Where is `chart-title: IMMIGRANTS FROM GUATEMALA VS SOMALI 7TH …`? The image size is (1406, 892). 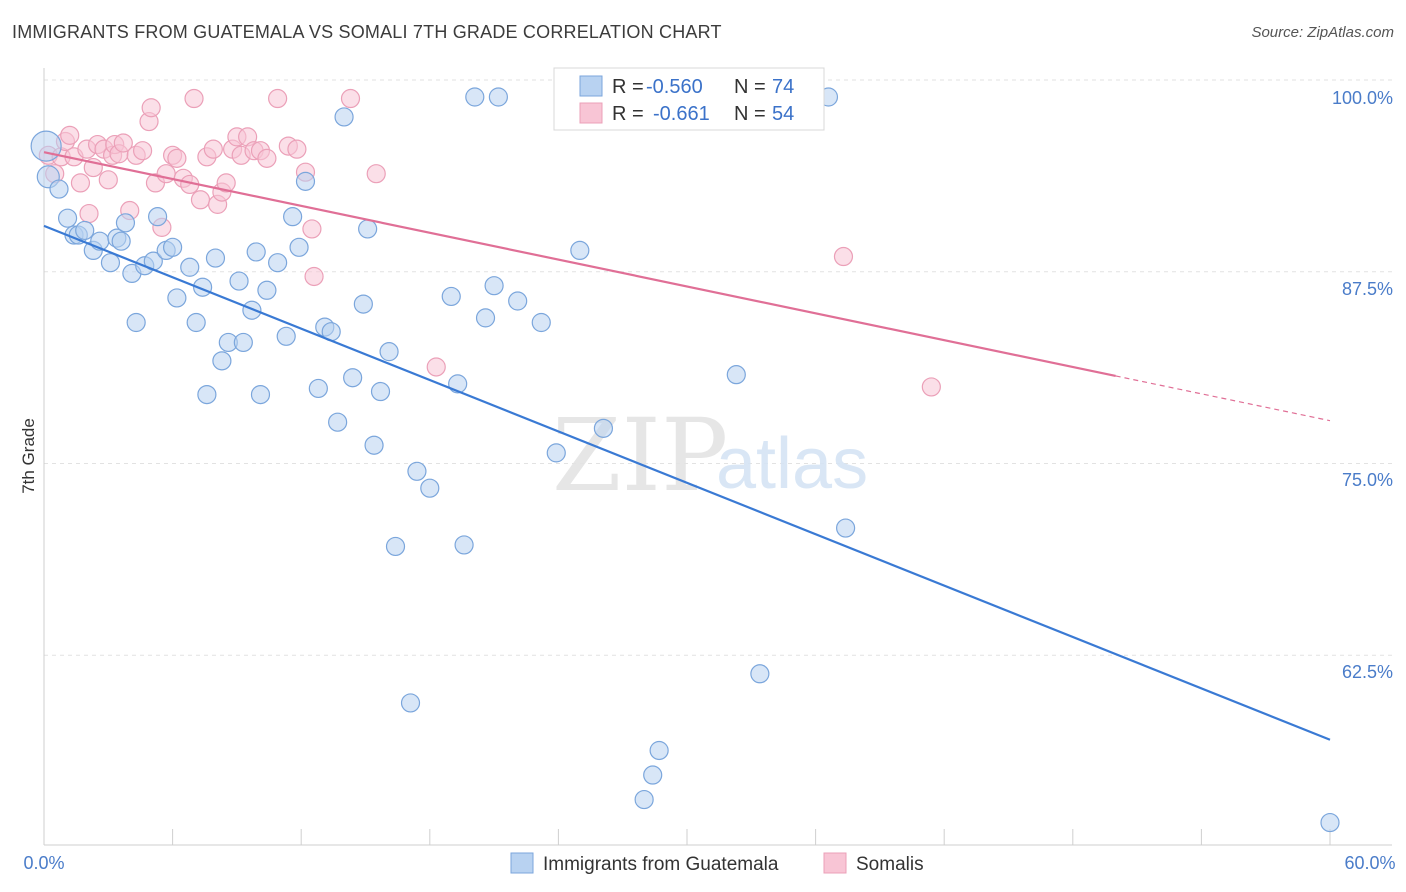 chart-title: IMMIGRANTS FROM GUATEMALA VS SOMALI 7TH … is located at coordinates (367, 32).